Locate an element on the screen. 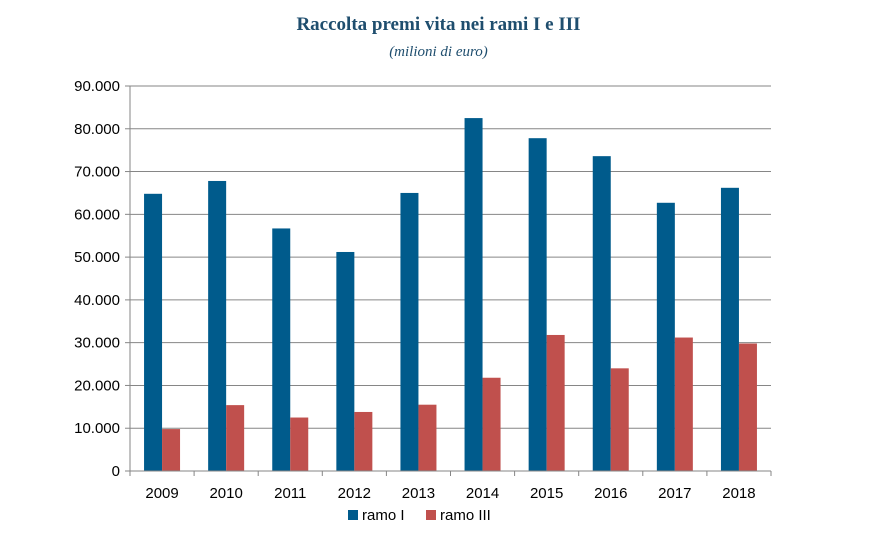 Image resolution: width=877 pixels, height=543 pixels. legend-label: ramo I is located at coordinates (383, 515).